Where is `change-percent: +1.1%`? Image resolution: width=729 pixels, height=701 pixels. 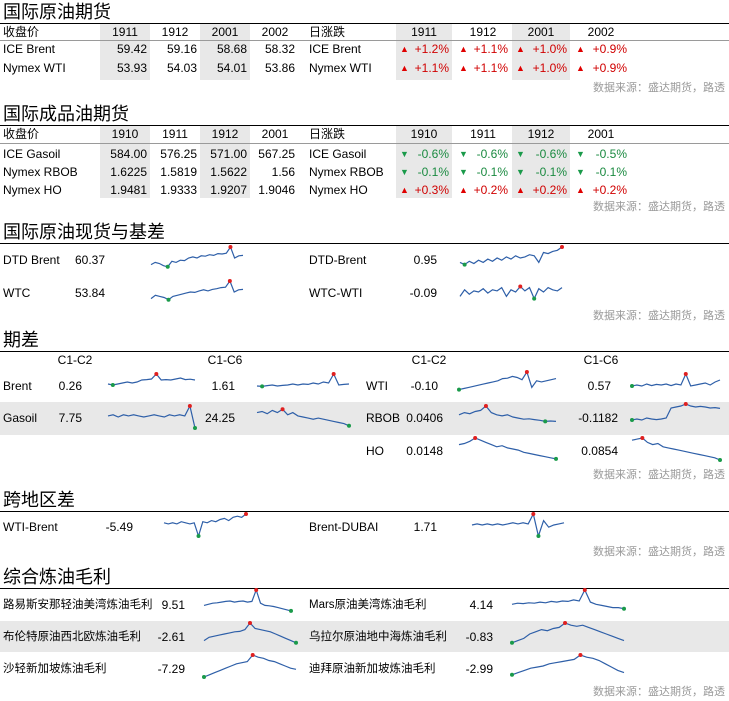 change-percent: +1.1% is located at coordinates (431, 68).